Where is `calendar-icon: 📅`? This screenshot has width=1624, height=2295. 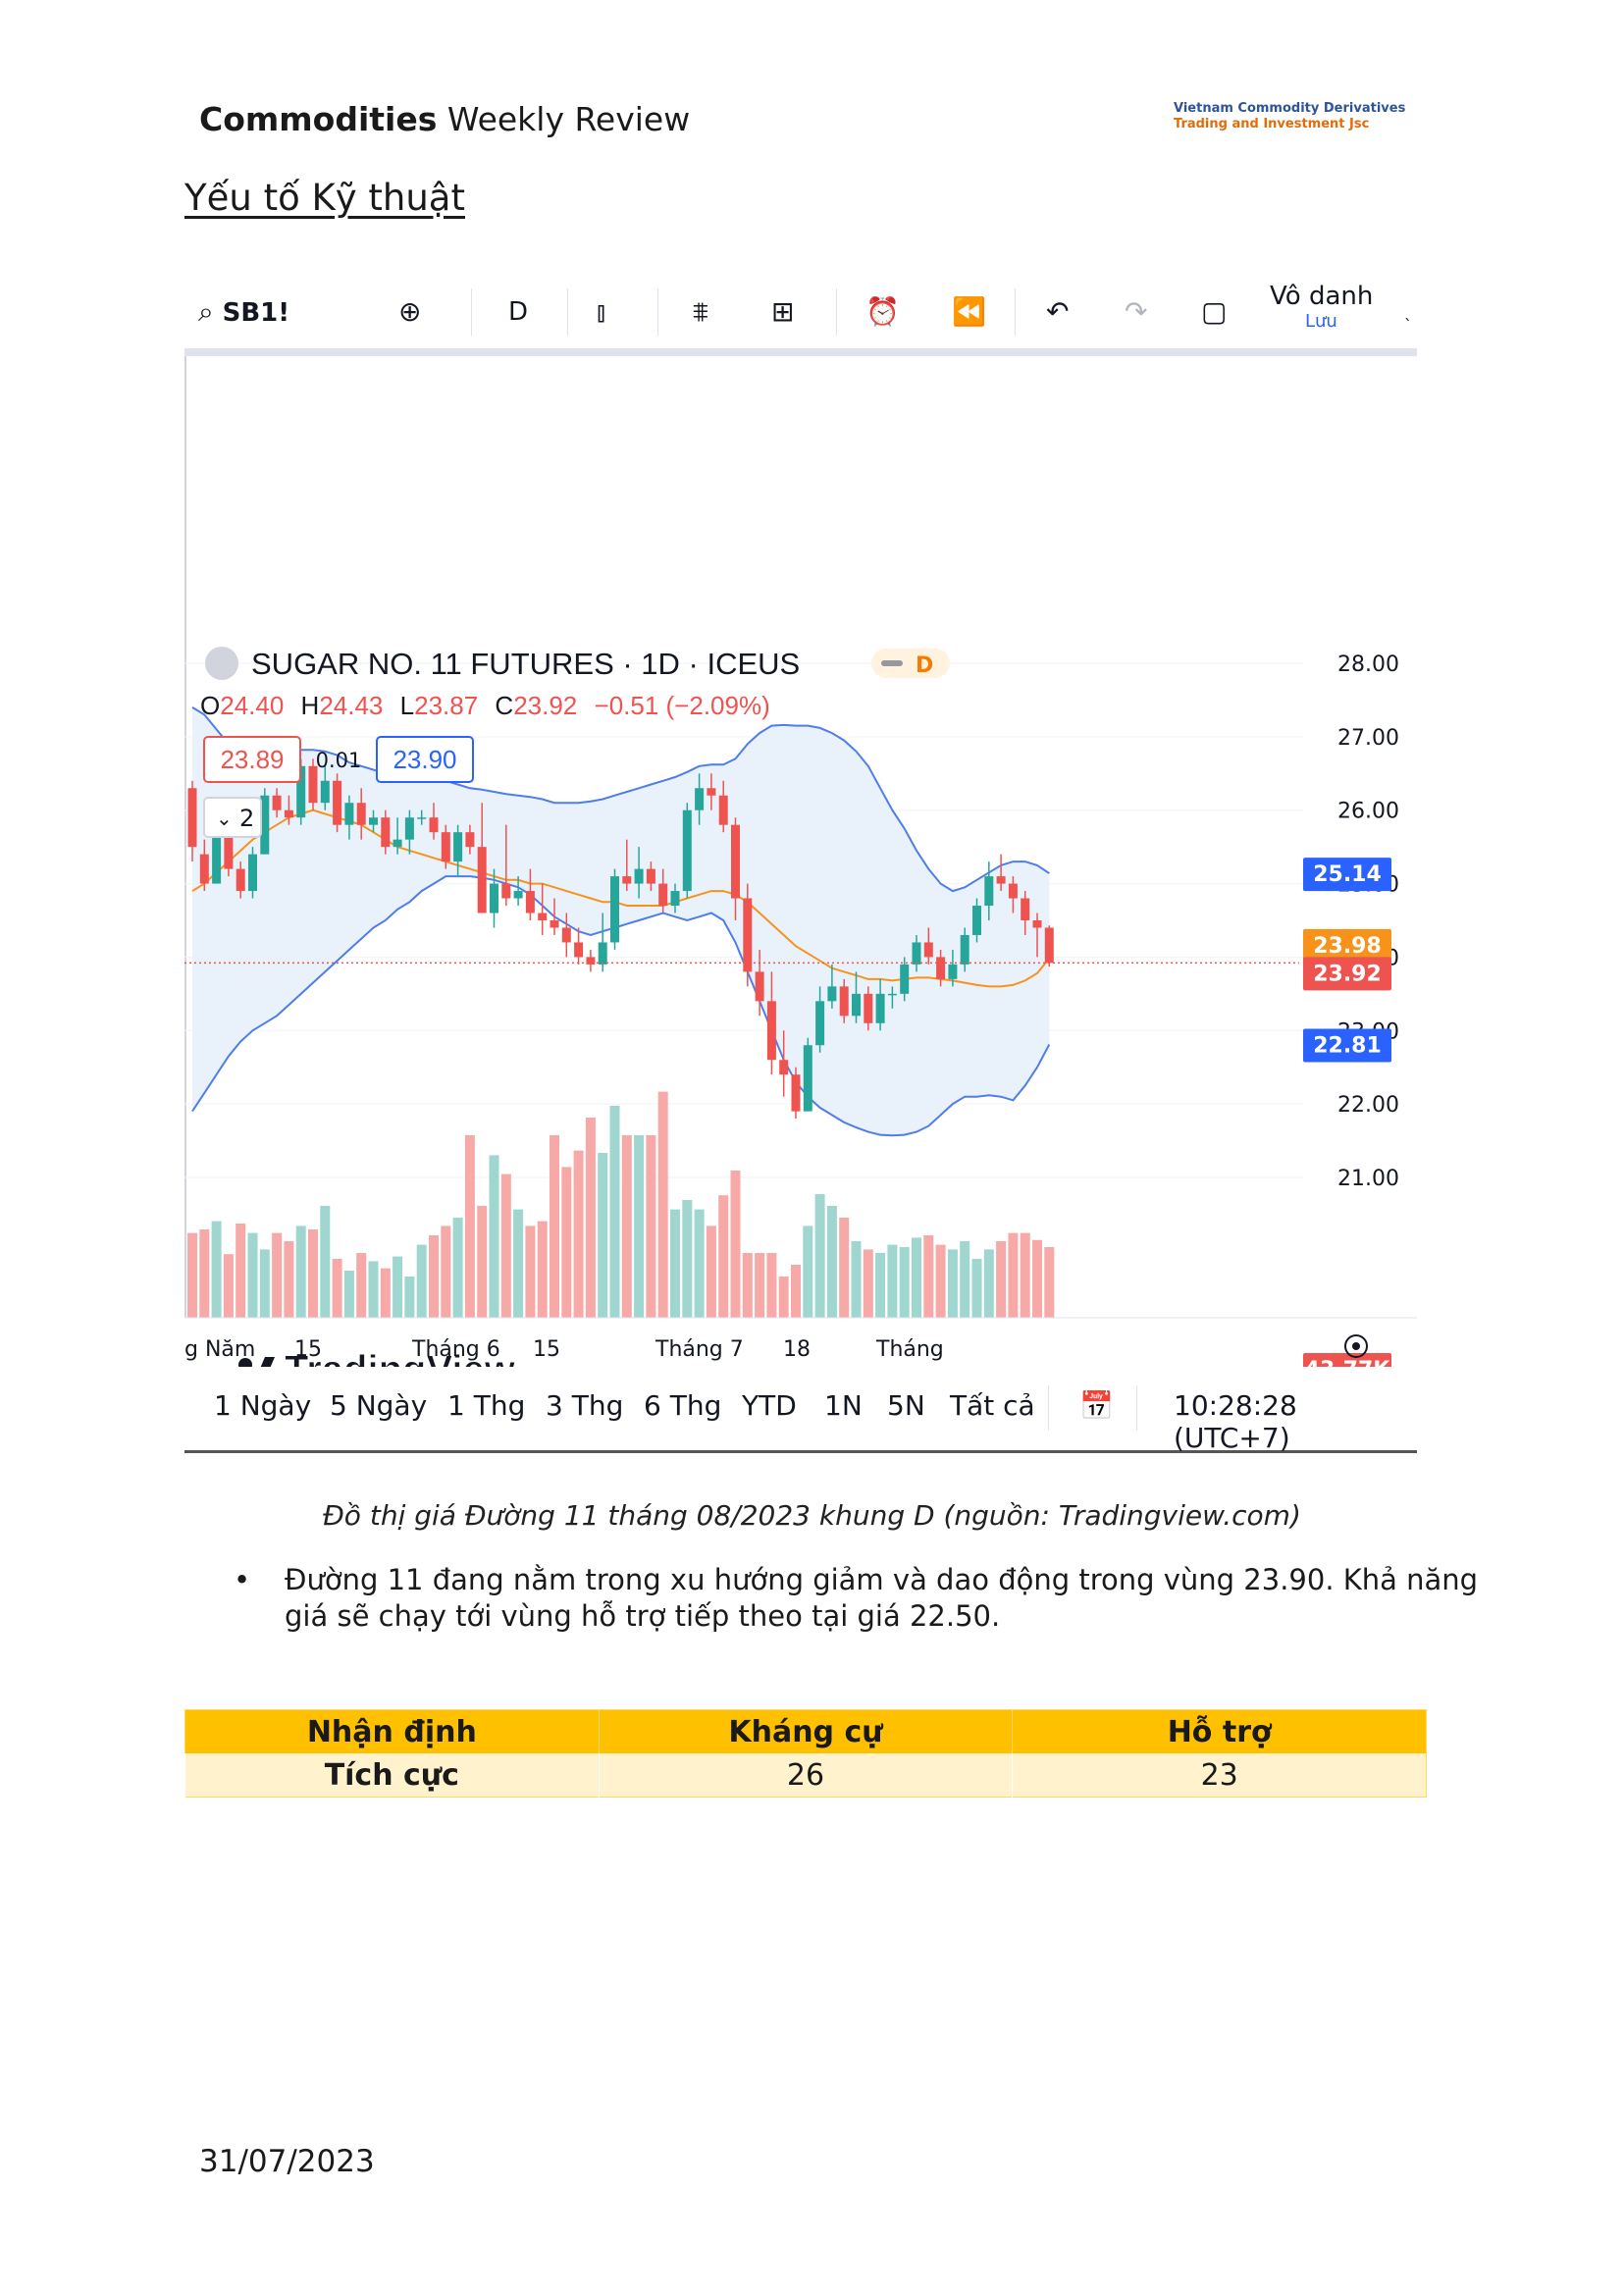 calendar-icon: 📅 is located at coordinates (1096, 1405).